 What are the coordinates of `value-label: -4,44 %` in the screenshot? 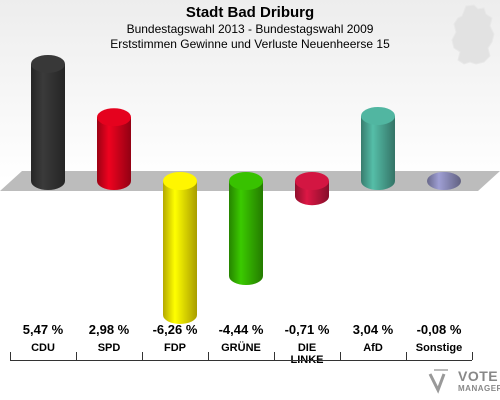 It's located at (241, 329).